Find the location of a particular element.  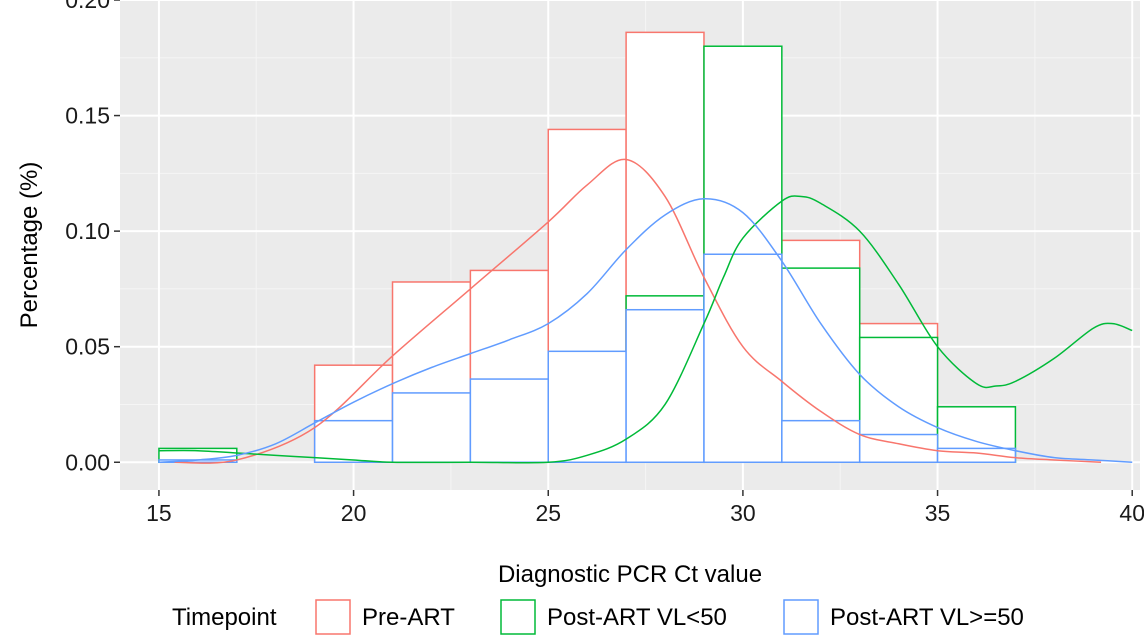

legend-label-post-art-vl-below-50: Post-ART VL<50 is located at coordinates (637, 617).